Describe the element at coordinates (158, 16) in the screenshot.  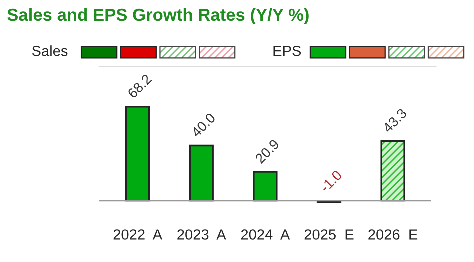
I see `chart-title: Sales and EPS Growth Rates (Y/Y %)` at that location.